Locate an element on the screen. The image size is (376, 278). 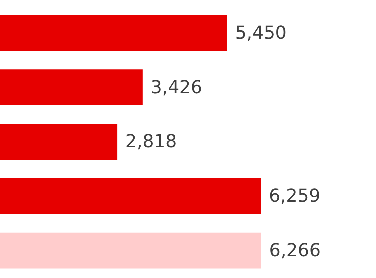
data-label: 2,818 is located at coordinates (152, 142).